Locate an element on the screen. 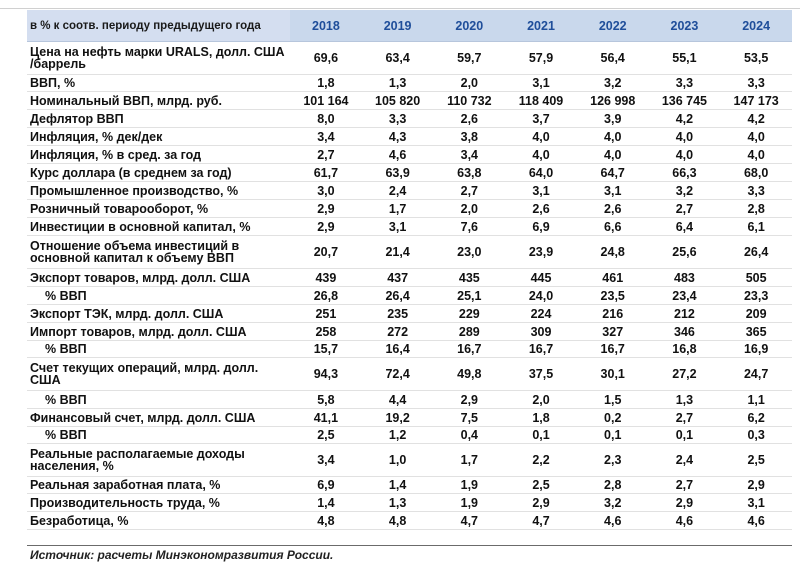 The width and height of the screenshot is (800, 568). value-cell: 6,4 is located at coordinates (684, 226).